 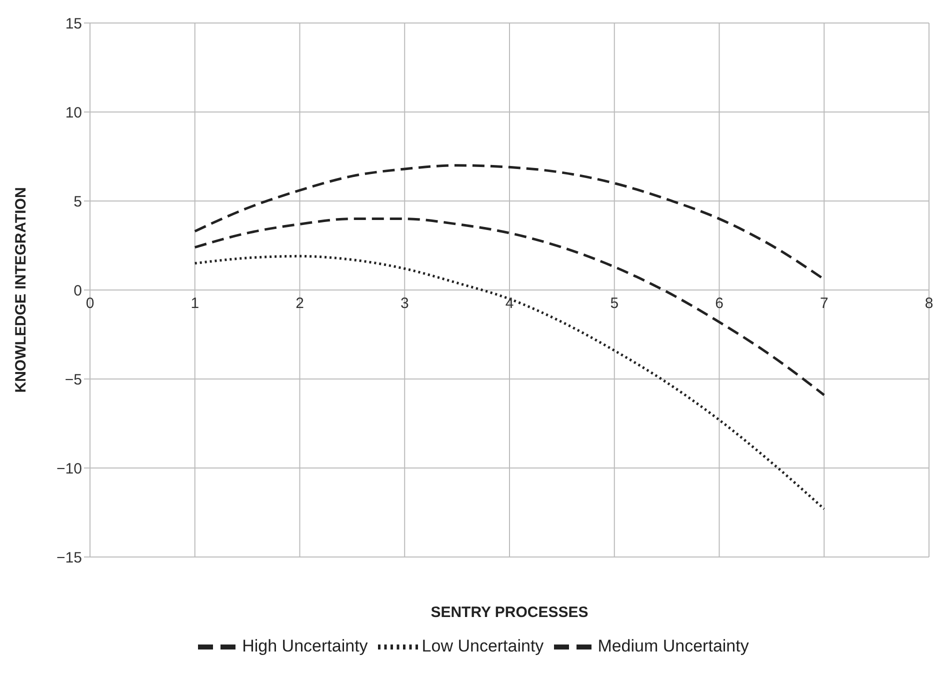 What do you see at coordinates (73, 379) in the screenshot?
I see `y-tick-label: −5` at bounding box center [73, 379].